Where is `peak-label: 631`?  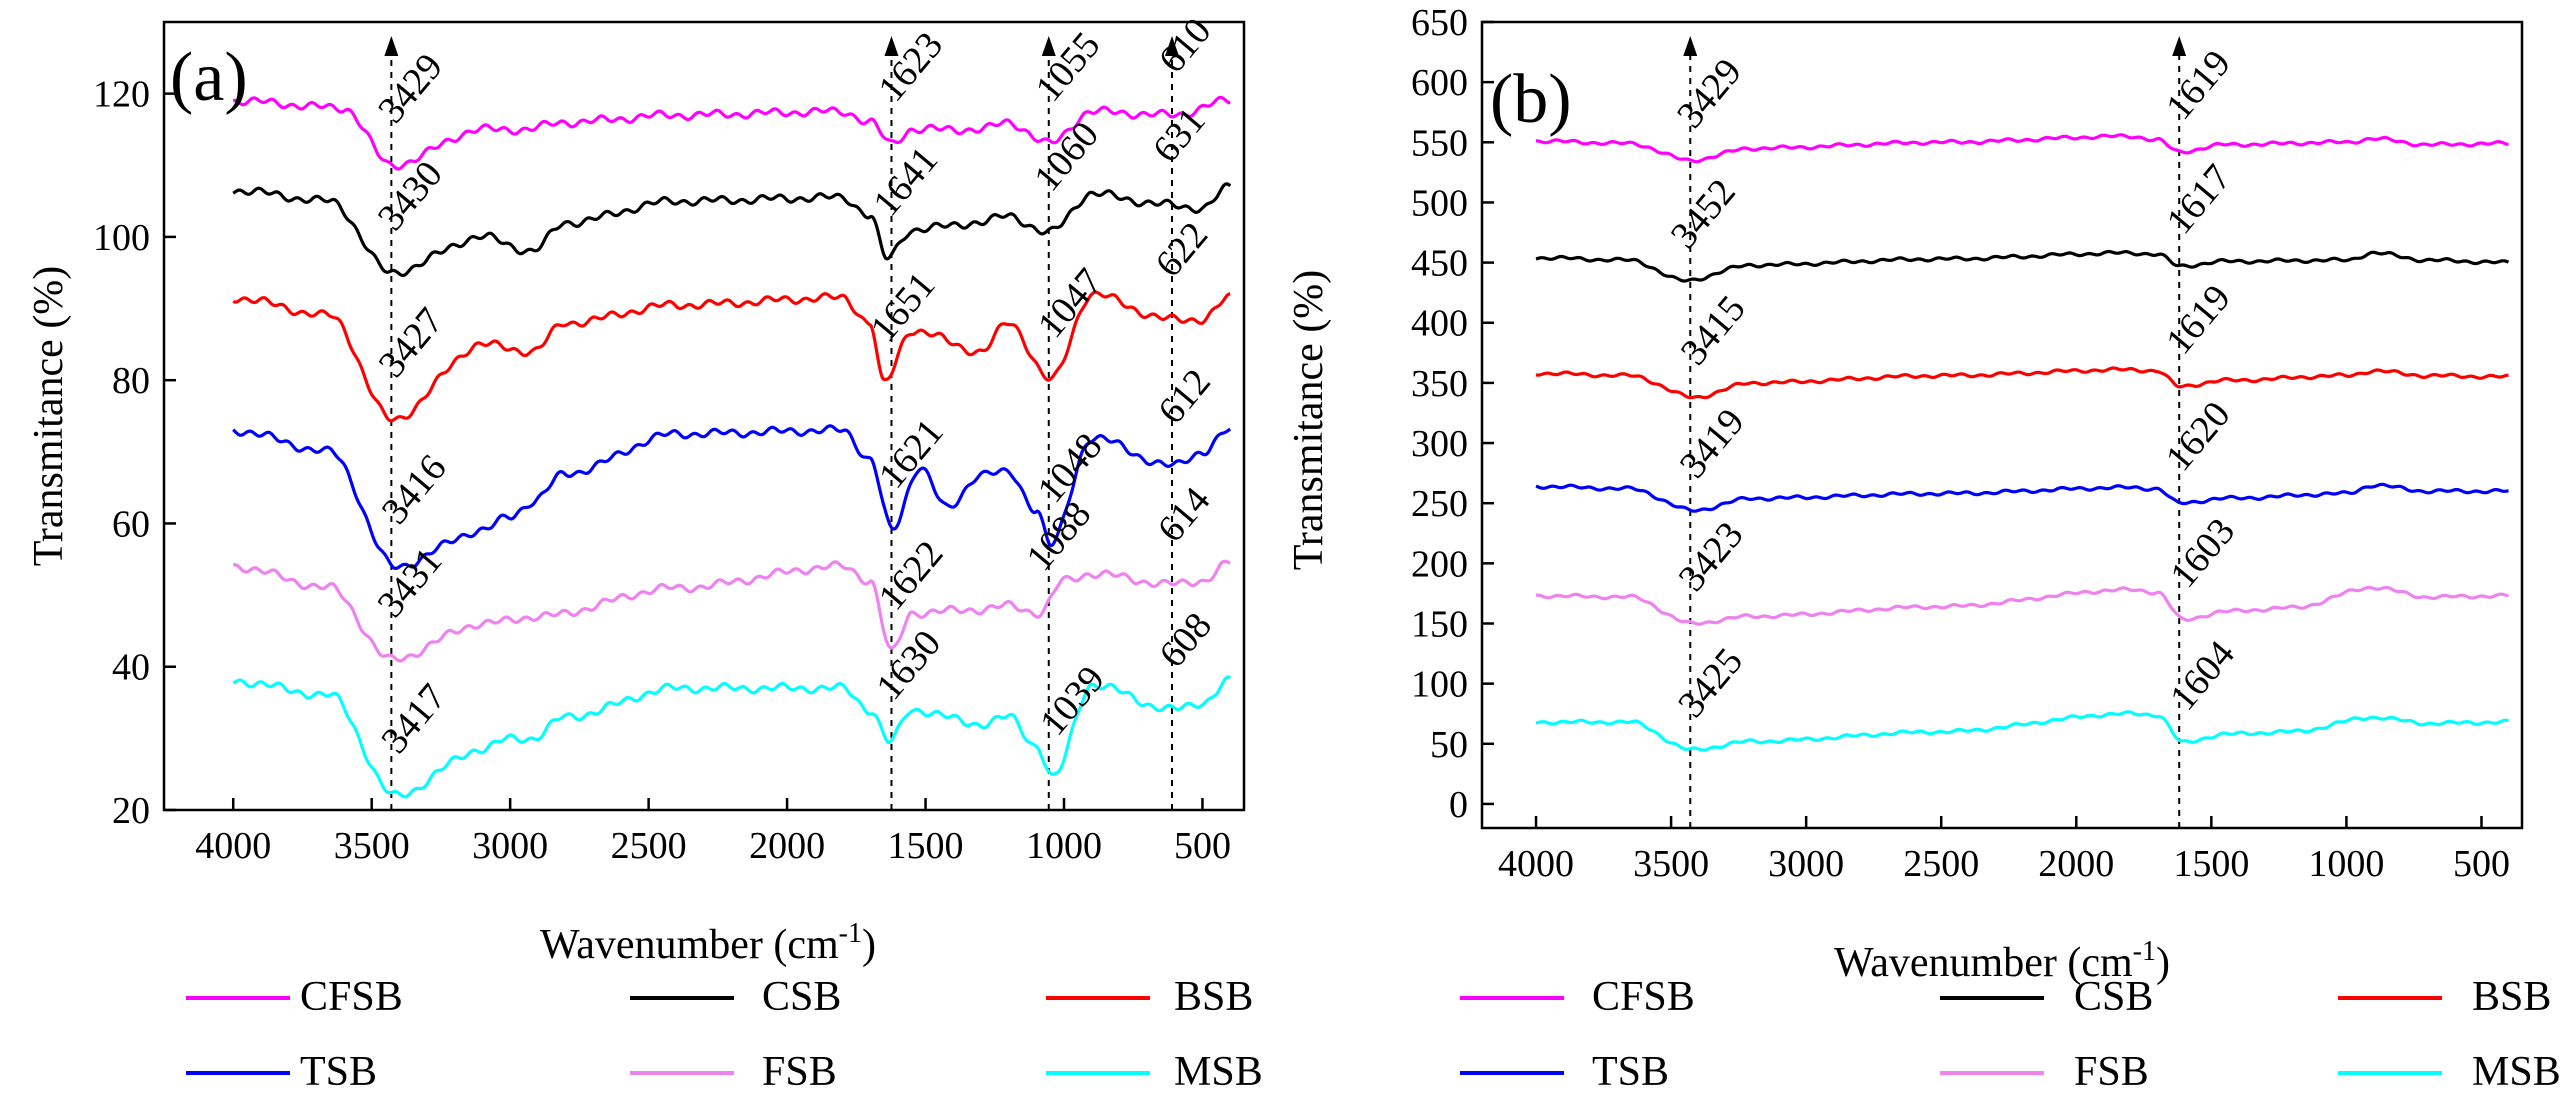
peak-label: 631 is located at coordinates (1179, 135).